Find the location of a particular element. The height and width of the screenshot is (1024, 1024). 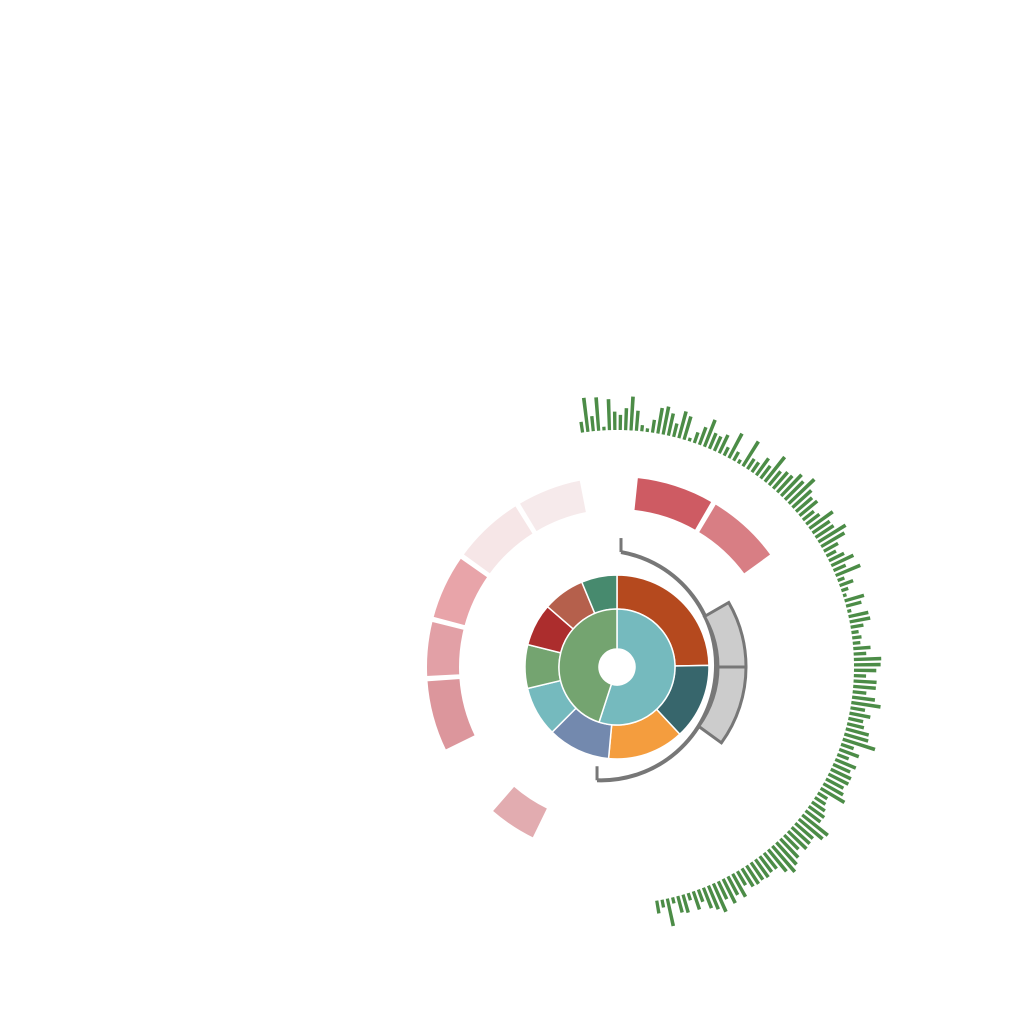

middle-ring is located at coordinates (617, 667).